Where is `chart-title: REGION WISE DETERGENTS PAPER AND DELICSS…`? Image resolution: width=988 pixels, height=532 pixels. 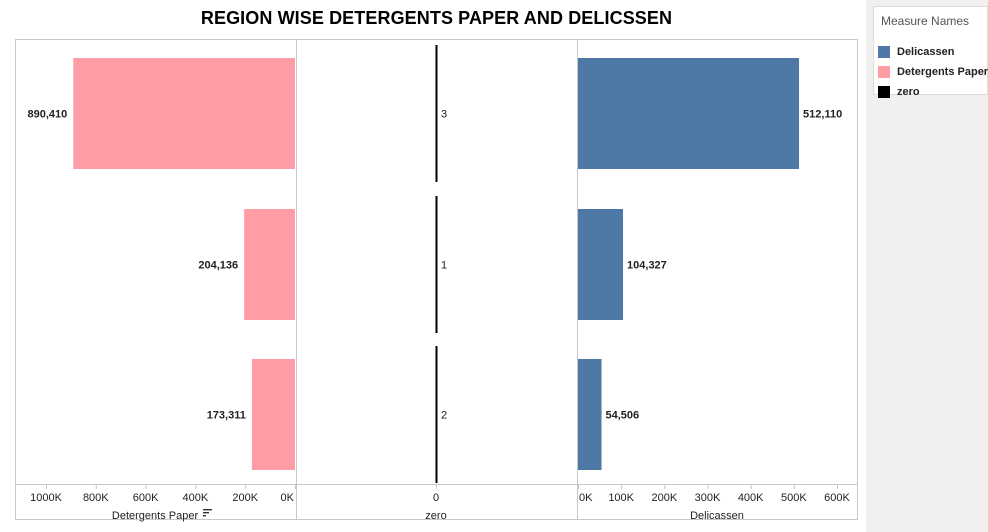 chart-title: REGION WISE DETERGENTS PAPER AND DELICSS… is located at coordinates (436, 18).